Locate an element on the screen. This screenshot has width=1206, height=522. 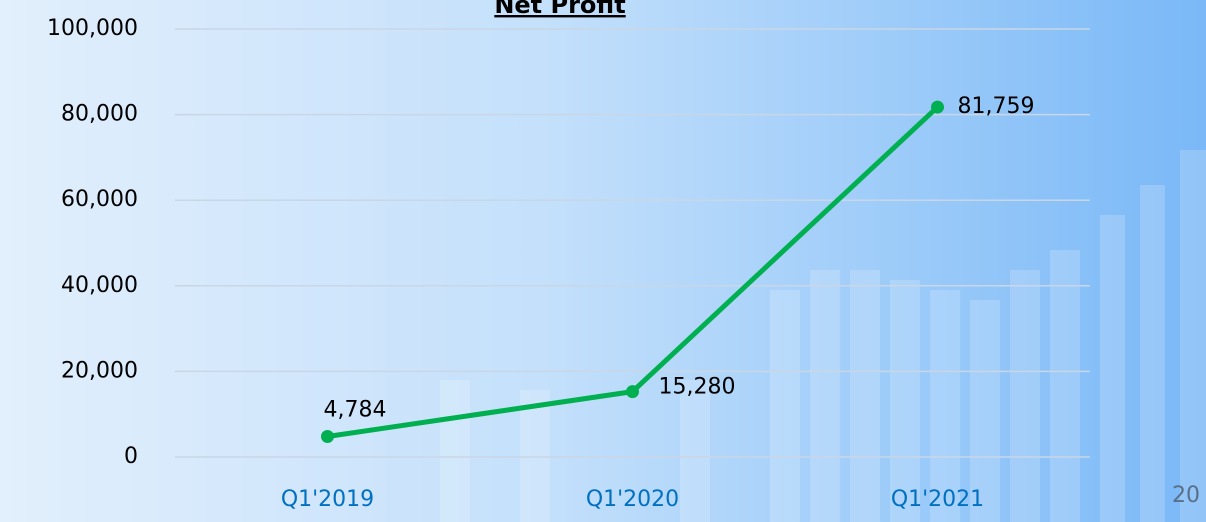
x-tick-label: Q1'2019 is located at coordinates (327, 499).